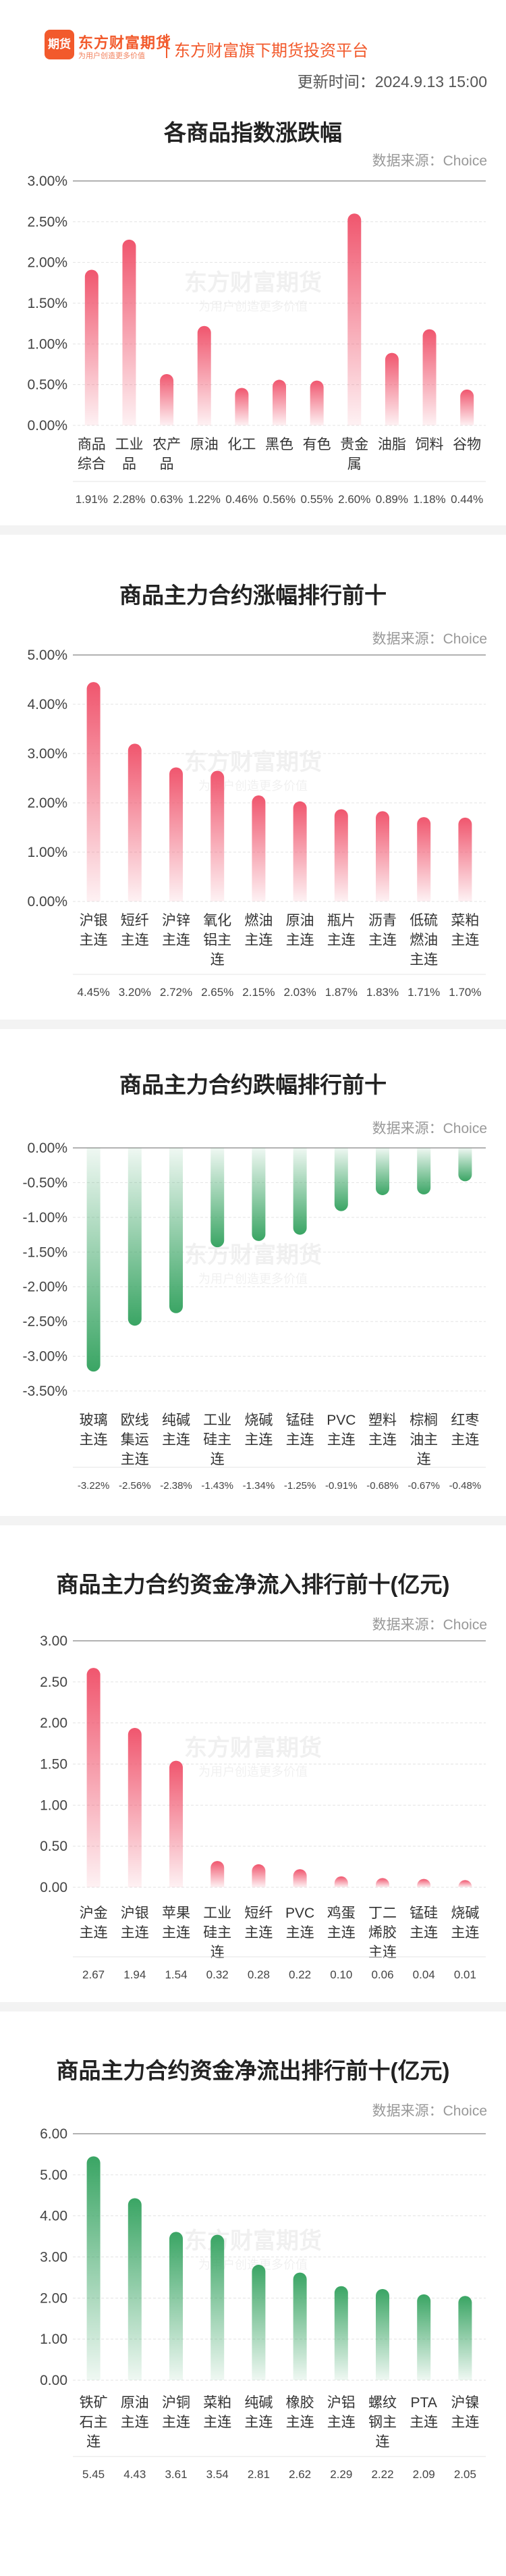 The height and width of the screenshot is (2576, 506). What do you see at coordinates (465, 1486) in the screenshot?
I see `value-label: -0.48%` at bounding box center [465, 1486].